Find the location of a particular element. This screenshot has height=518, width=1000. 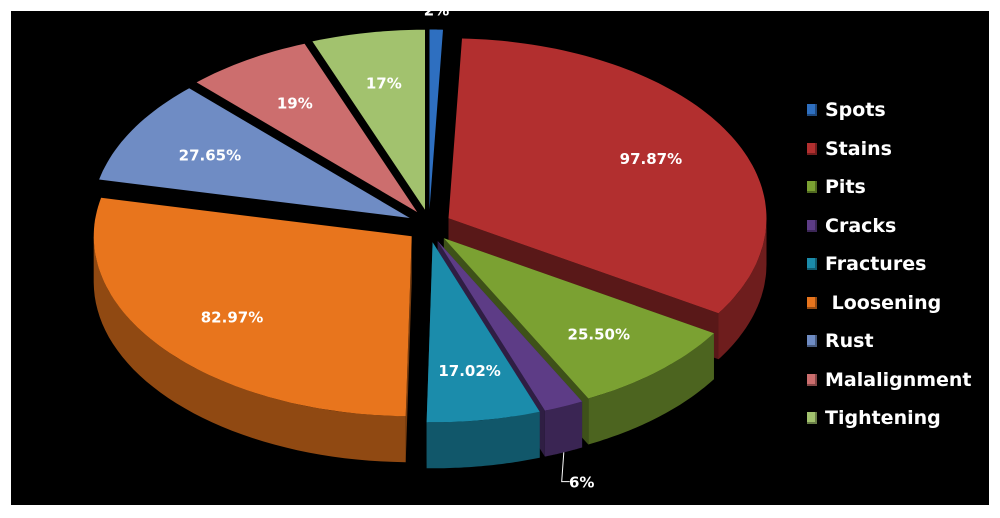

legend-label: Malalignment is located at coordinates (898, 379).